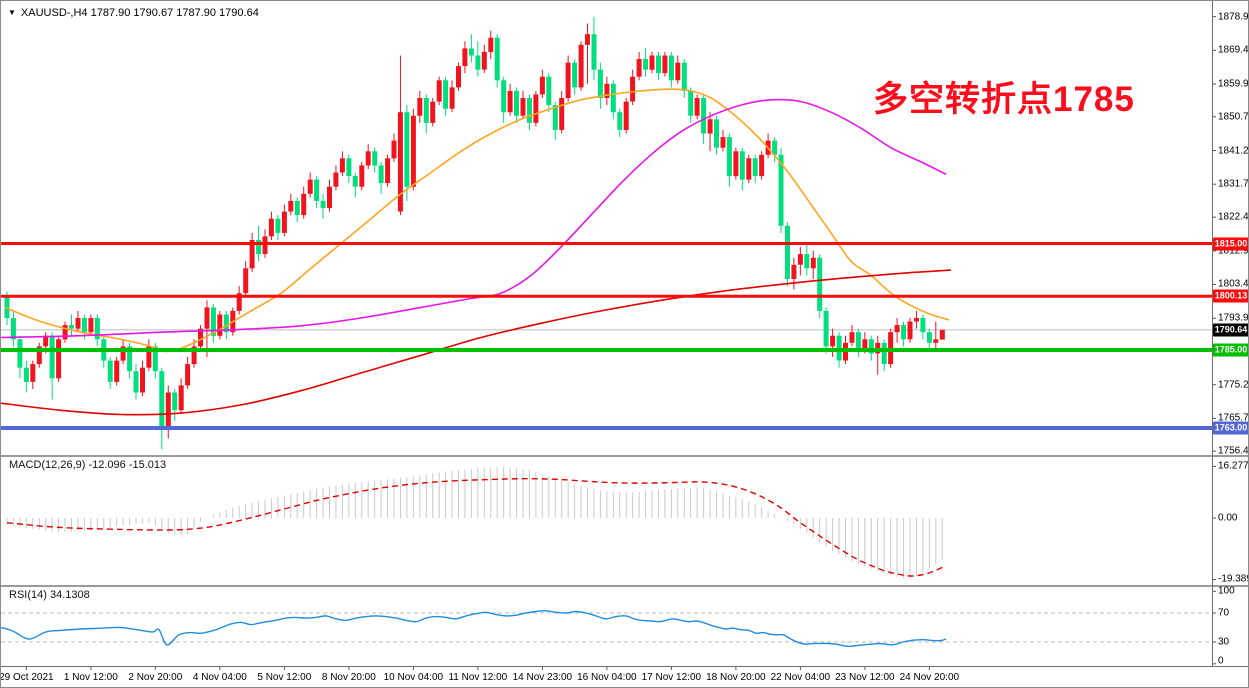  Describe the element at coordinates (1233, 251) in the screenshot. I see `price-axis-label: 1812.95` at that location.